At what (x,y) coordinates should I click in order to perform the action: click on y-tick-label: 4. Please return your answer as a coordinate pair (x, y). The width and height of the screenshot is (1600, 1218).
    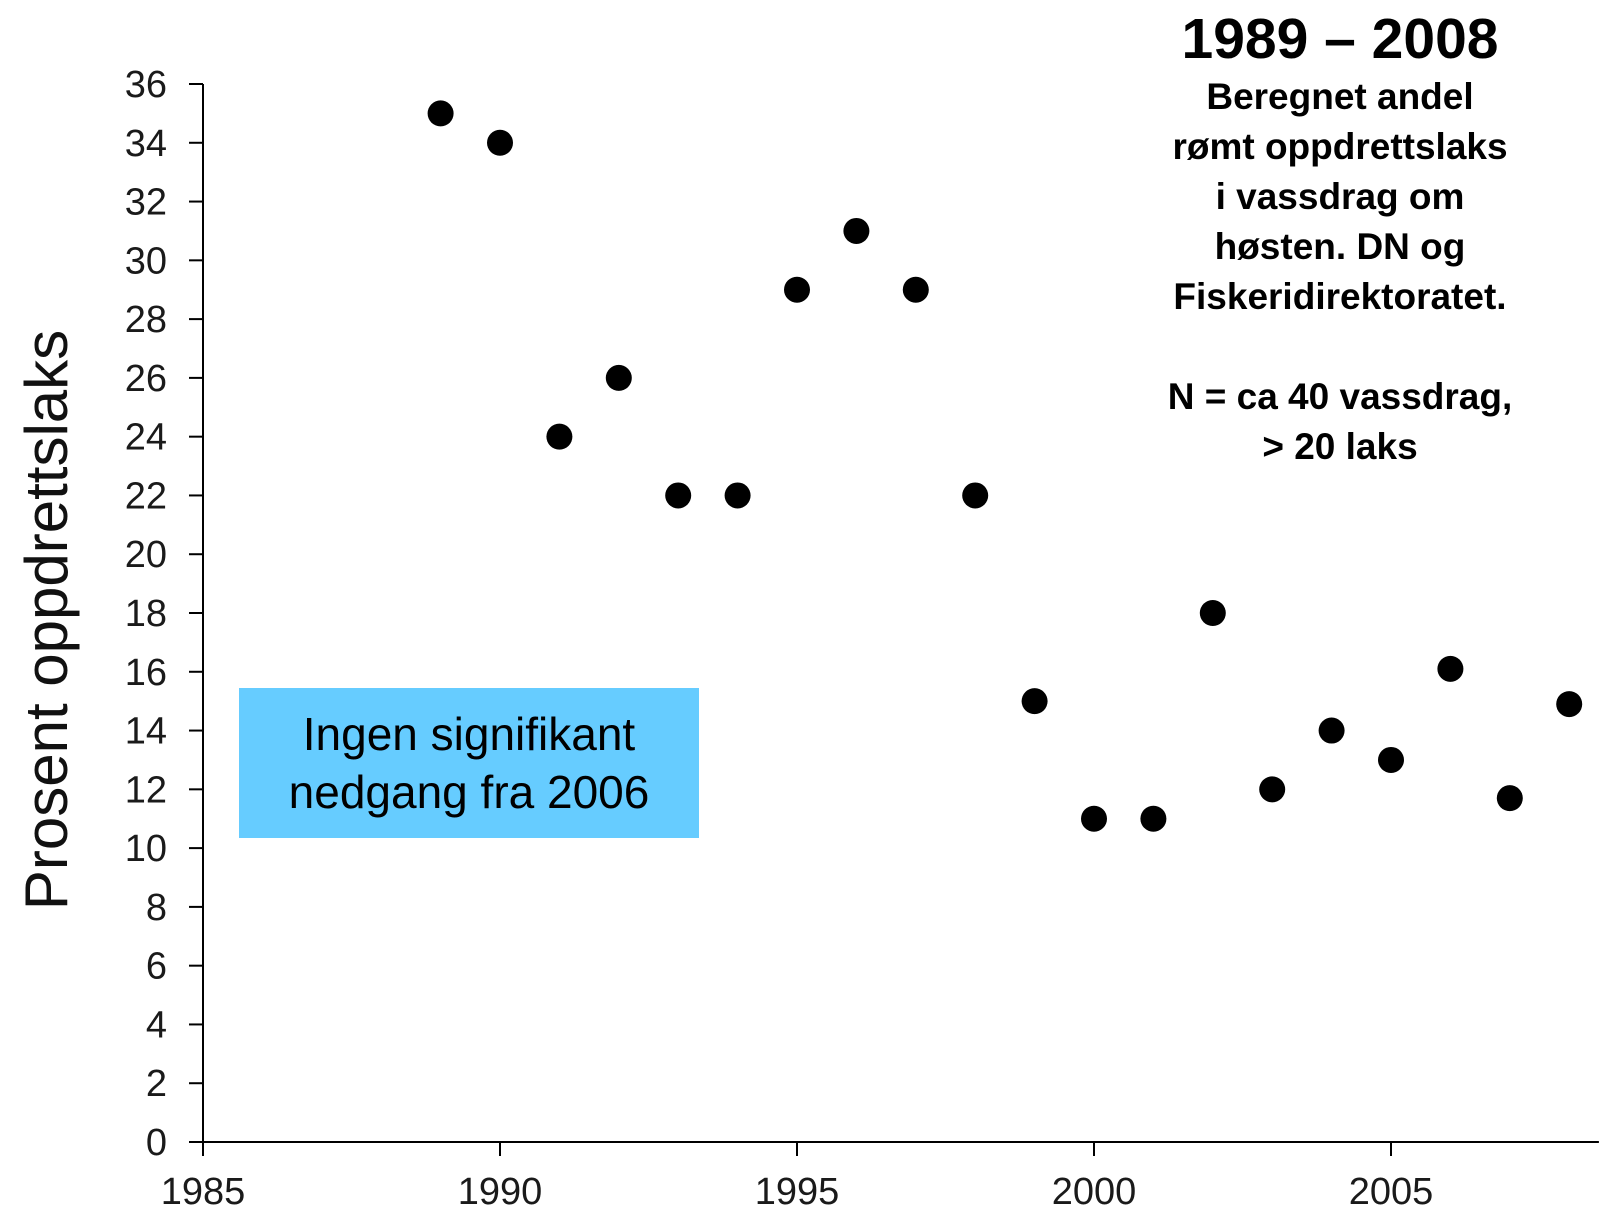
    Looking at the image, I should click on (156, 1025).